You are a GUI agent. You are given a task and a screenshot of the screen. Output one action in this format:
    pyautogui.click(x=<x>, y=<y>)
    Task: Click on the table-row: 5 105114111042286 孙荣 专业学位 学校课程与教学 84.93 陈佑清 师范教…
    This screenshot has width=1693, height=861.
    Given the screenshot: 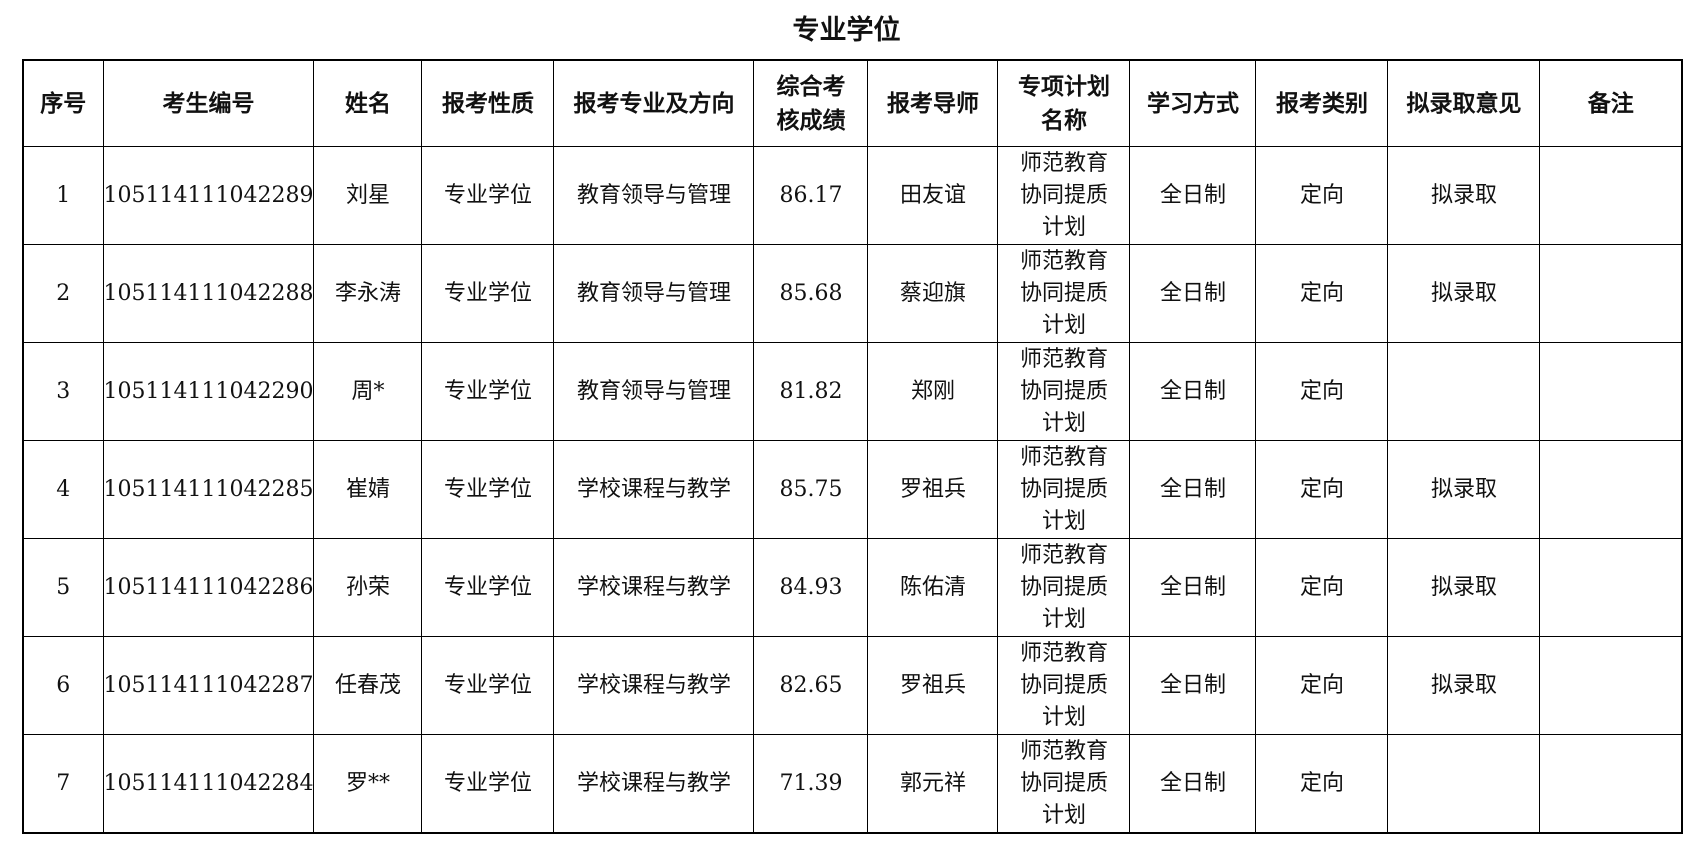 What is the action you would take?
    pyautogui.click(x=852, y=587)
    